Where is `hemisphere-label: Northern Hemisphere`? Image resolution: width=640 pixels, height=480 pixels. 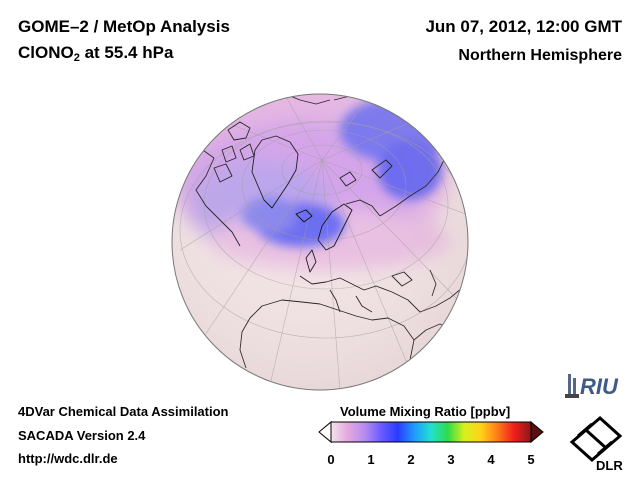
hemisphere-label: Northern Hemisphere is located at coordinates (540, 55).